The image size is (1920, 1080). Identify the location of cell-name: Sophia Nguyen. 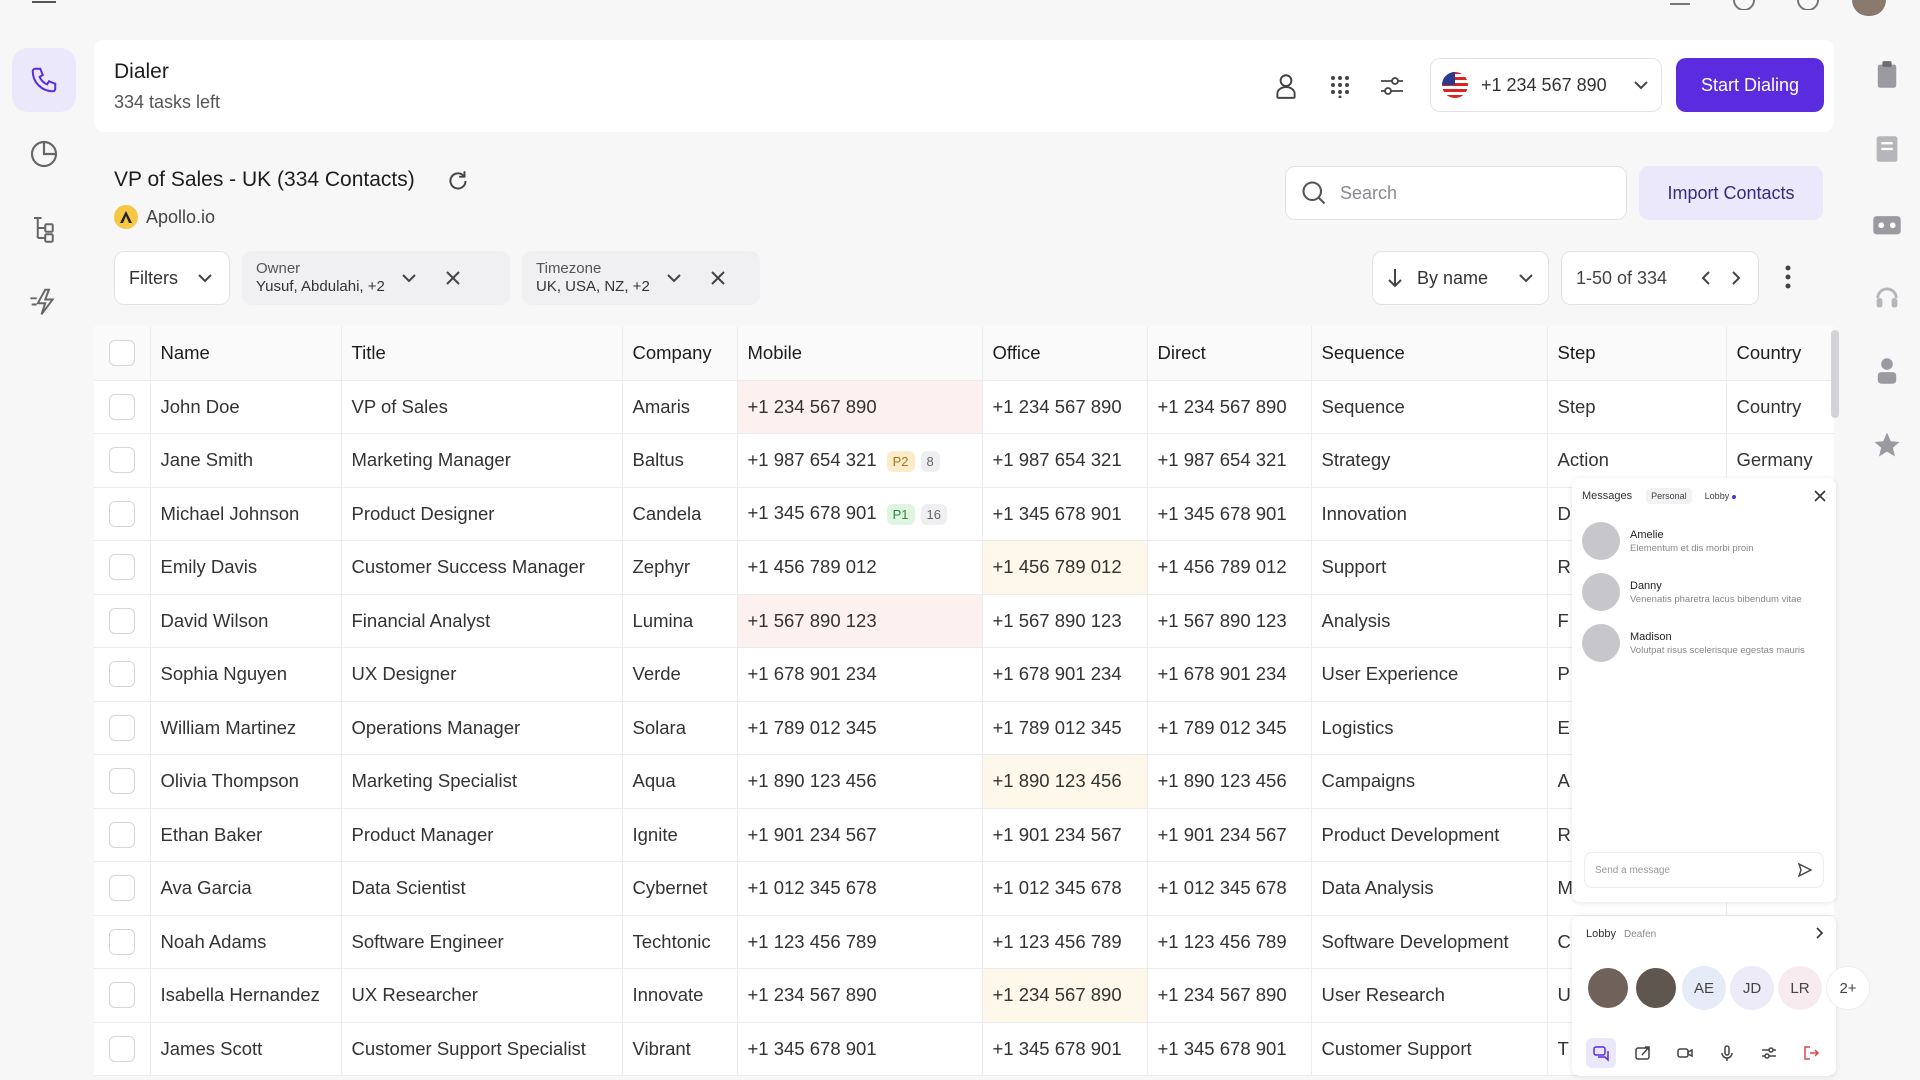
(246, 674).